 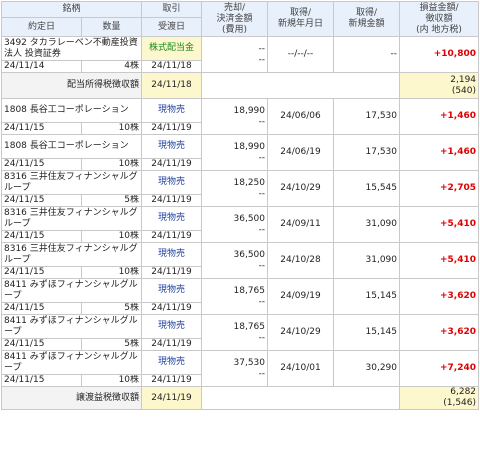 I want to click on dividend-tax-amount: 2,194 (540), so click(x=439, y=85).